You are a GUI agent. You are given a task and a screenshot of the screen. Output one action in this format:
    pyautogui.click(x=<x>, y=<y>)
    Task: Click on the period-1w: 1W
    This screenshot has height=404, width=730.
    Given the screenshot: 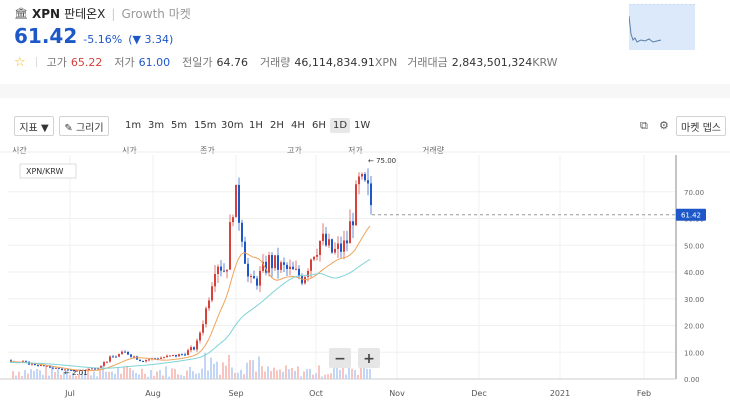 What is the action you would take?
    pyautogui.click(x=362, y=125)
    